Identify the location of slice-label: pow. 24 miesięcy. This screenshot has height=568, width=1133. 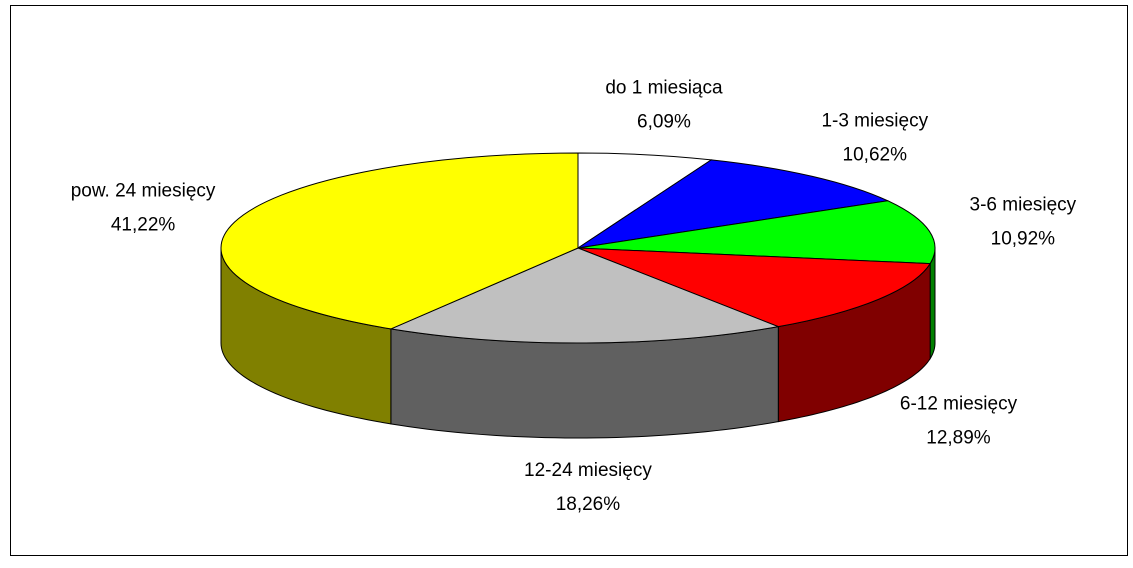
(143, 191).